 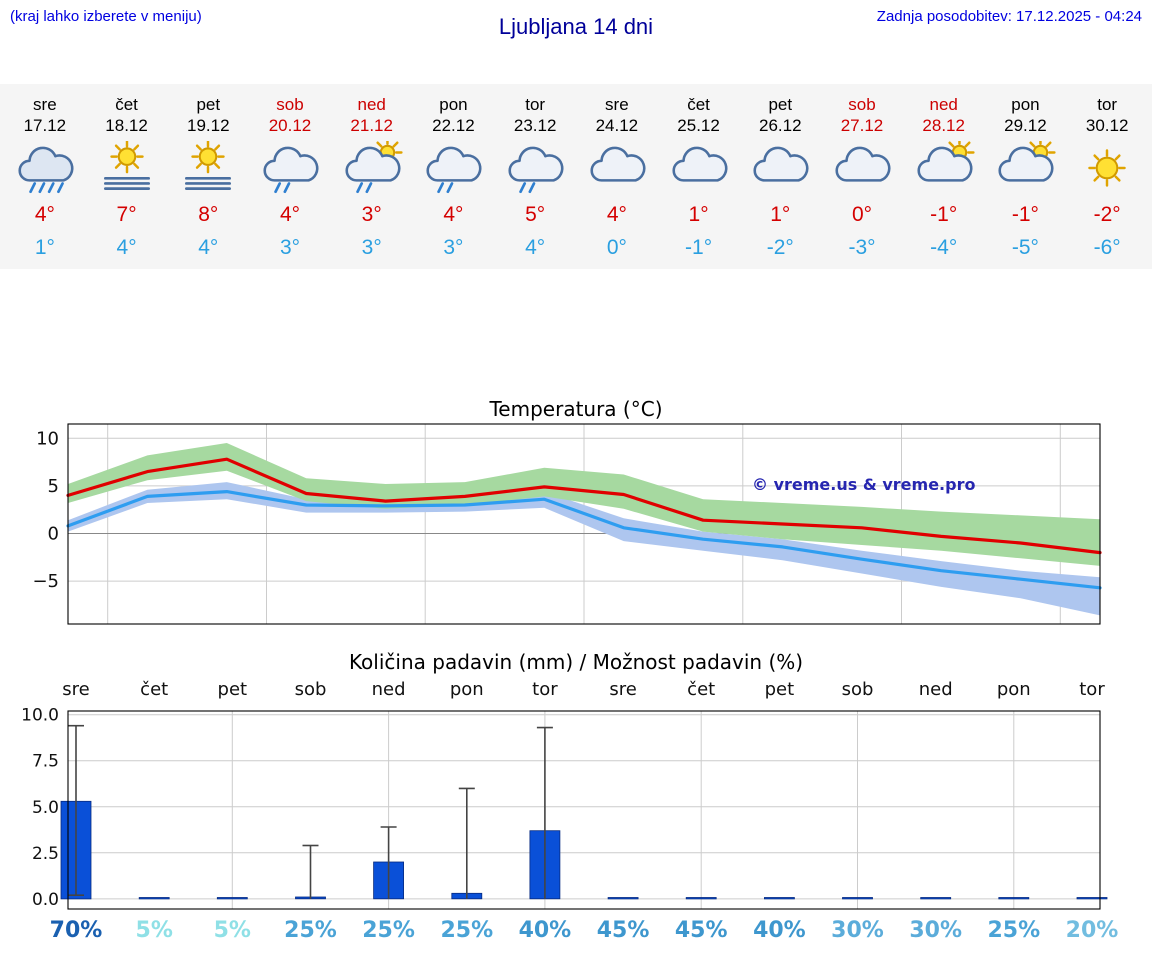 What do you see at coordinates (545, 930) in the screenshot?
I see `precip-probability: 40%` at bounding box center [545, 930].